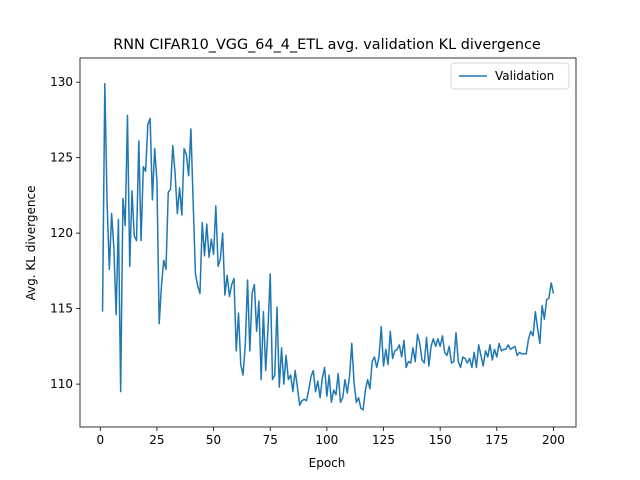  Describe the element at coordinates (326, 440) in the screenshot. I see `x-tick-label: 100` at that location.